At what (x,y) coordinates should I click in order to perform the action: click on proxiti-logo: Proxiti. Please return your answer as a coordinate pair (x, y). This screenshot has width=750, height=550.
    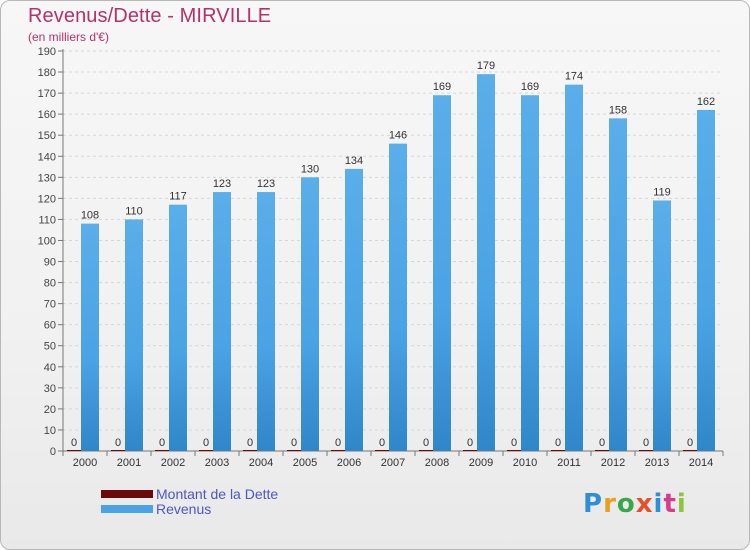
    Looking at the image, I should click on (635, 504).